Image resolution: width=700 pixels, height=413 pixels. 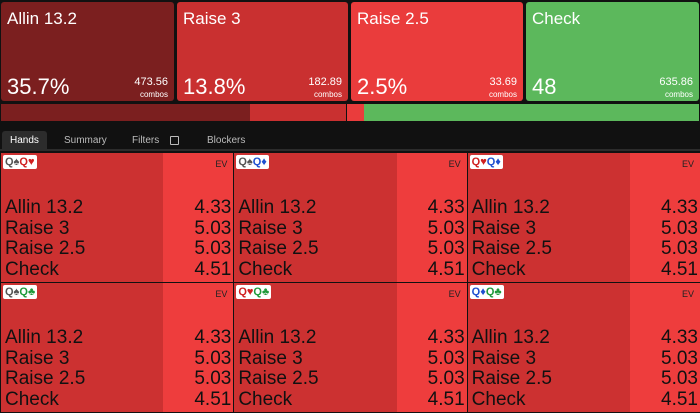 What do you see at coordinates (85, 140) in the screenshot?
I see `tab: Summary` at bounding box center [85, 140].